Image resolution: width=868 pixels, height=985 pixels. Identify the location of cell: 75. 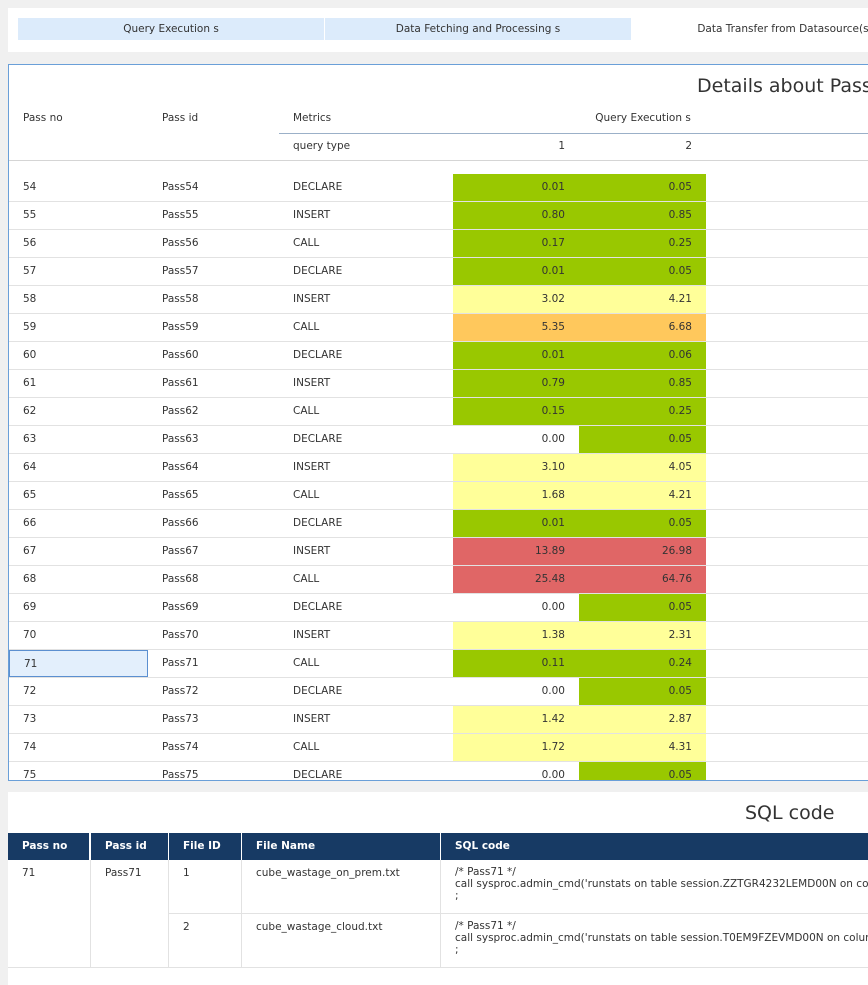
(30, 775).